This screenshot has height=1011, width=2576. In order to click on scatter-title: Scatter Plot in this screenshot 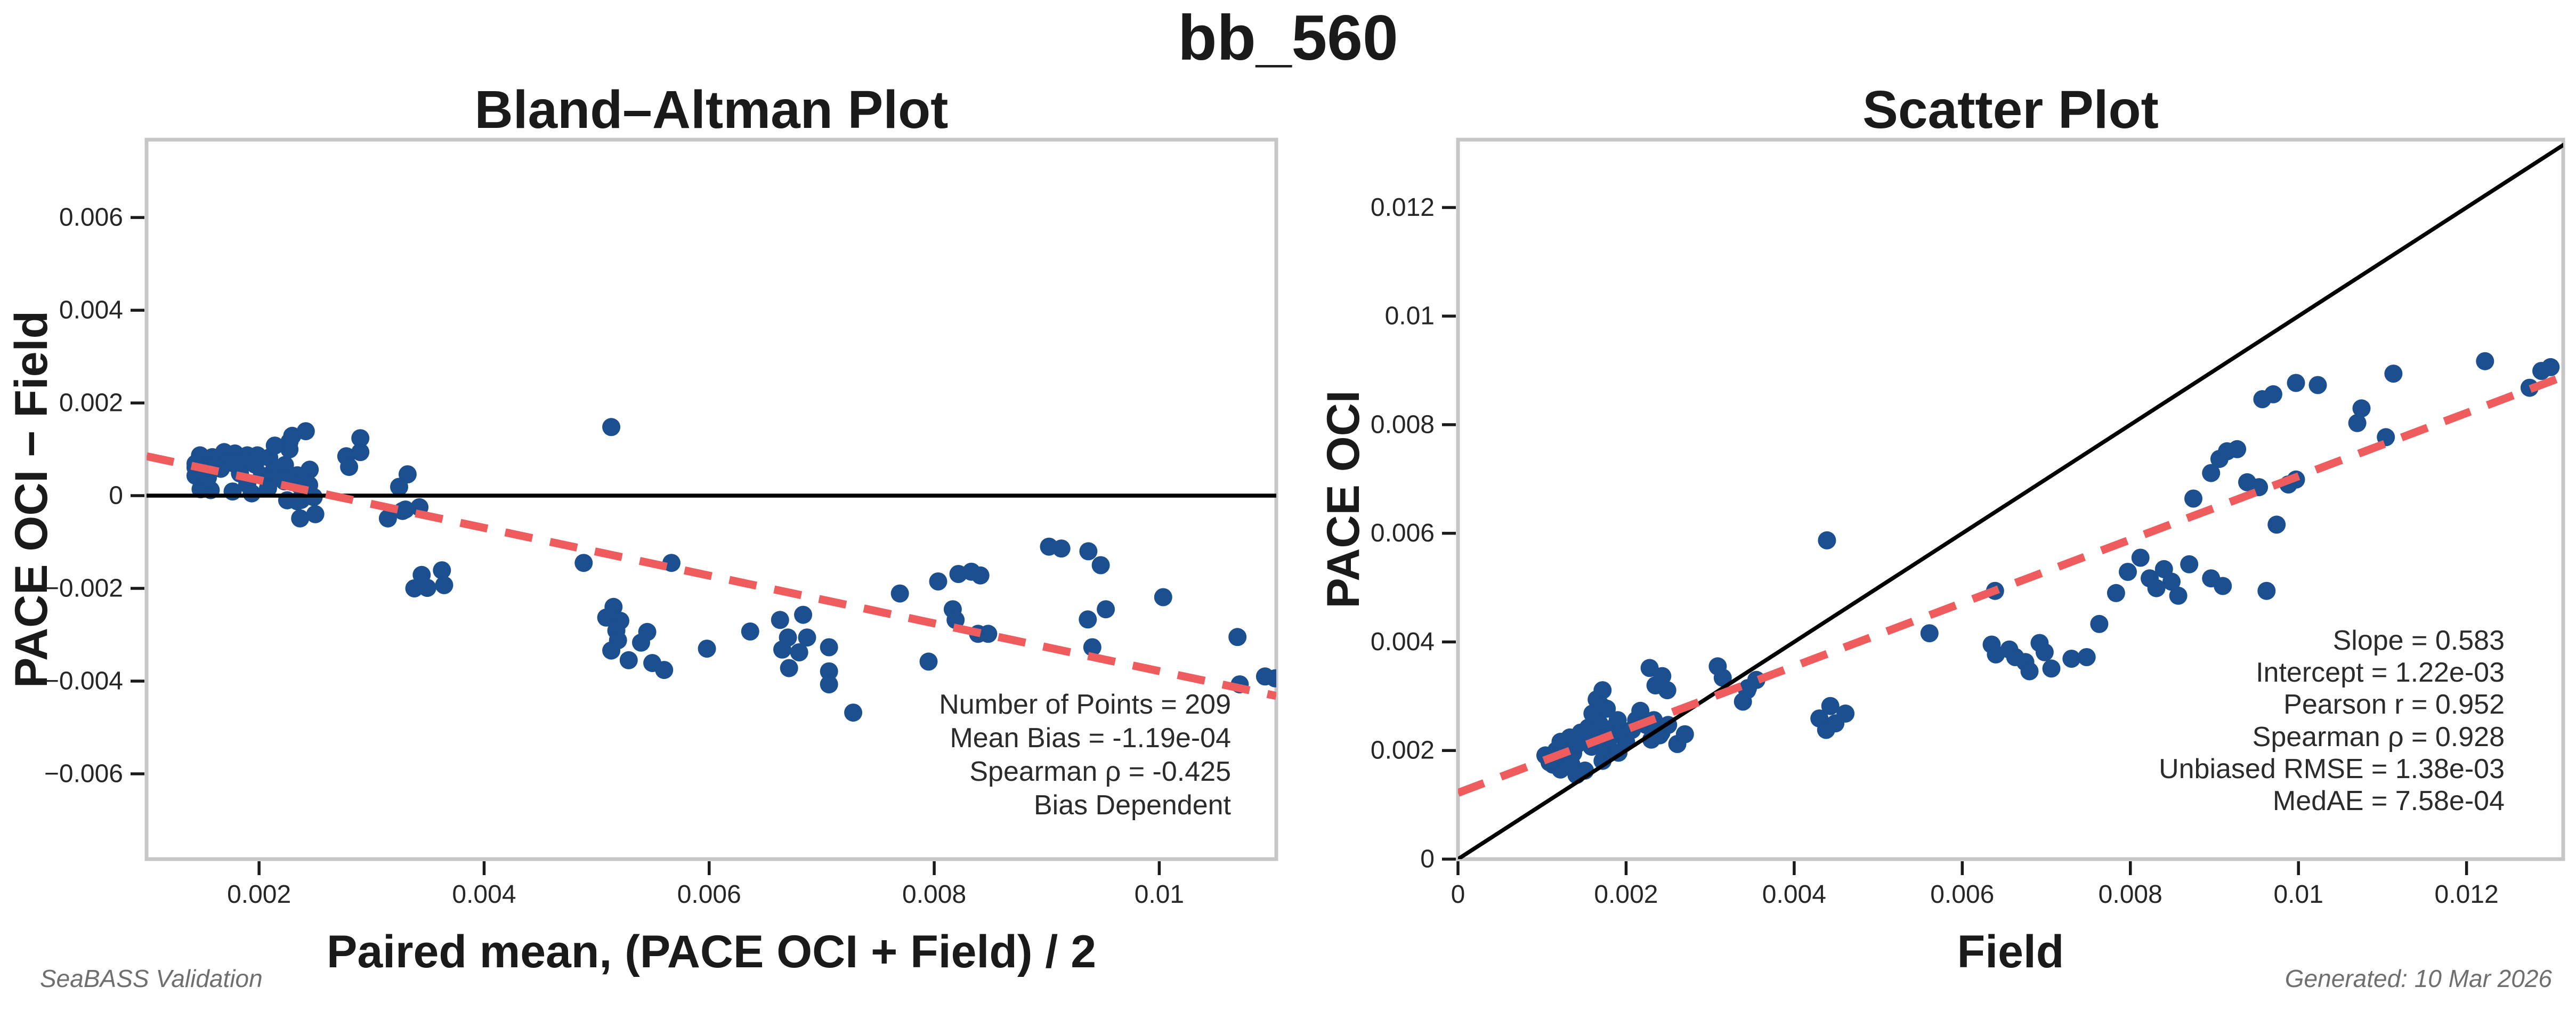, I will do `click(2010, 110)`.